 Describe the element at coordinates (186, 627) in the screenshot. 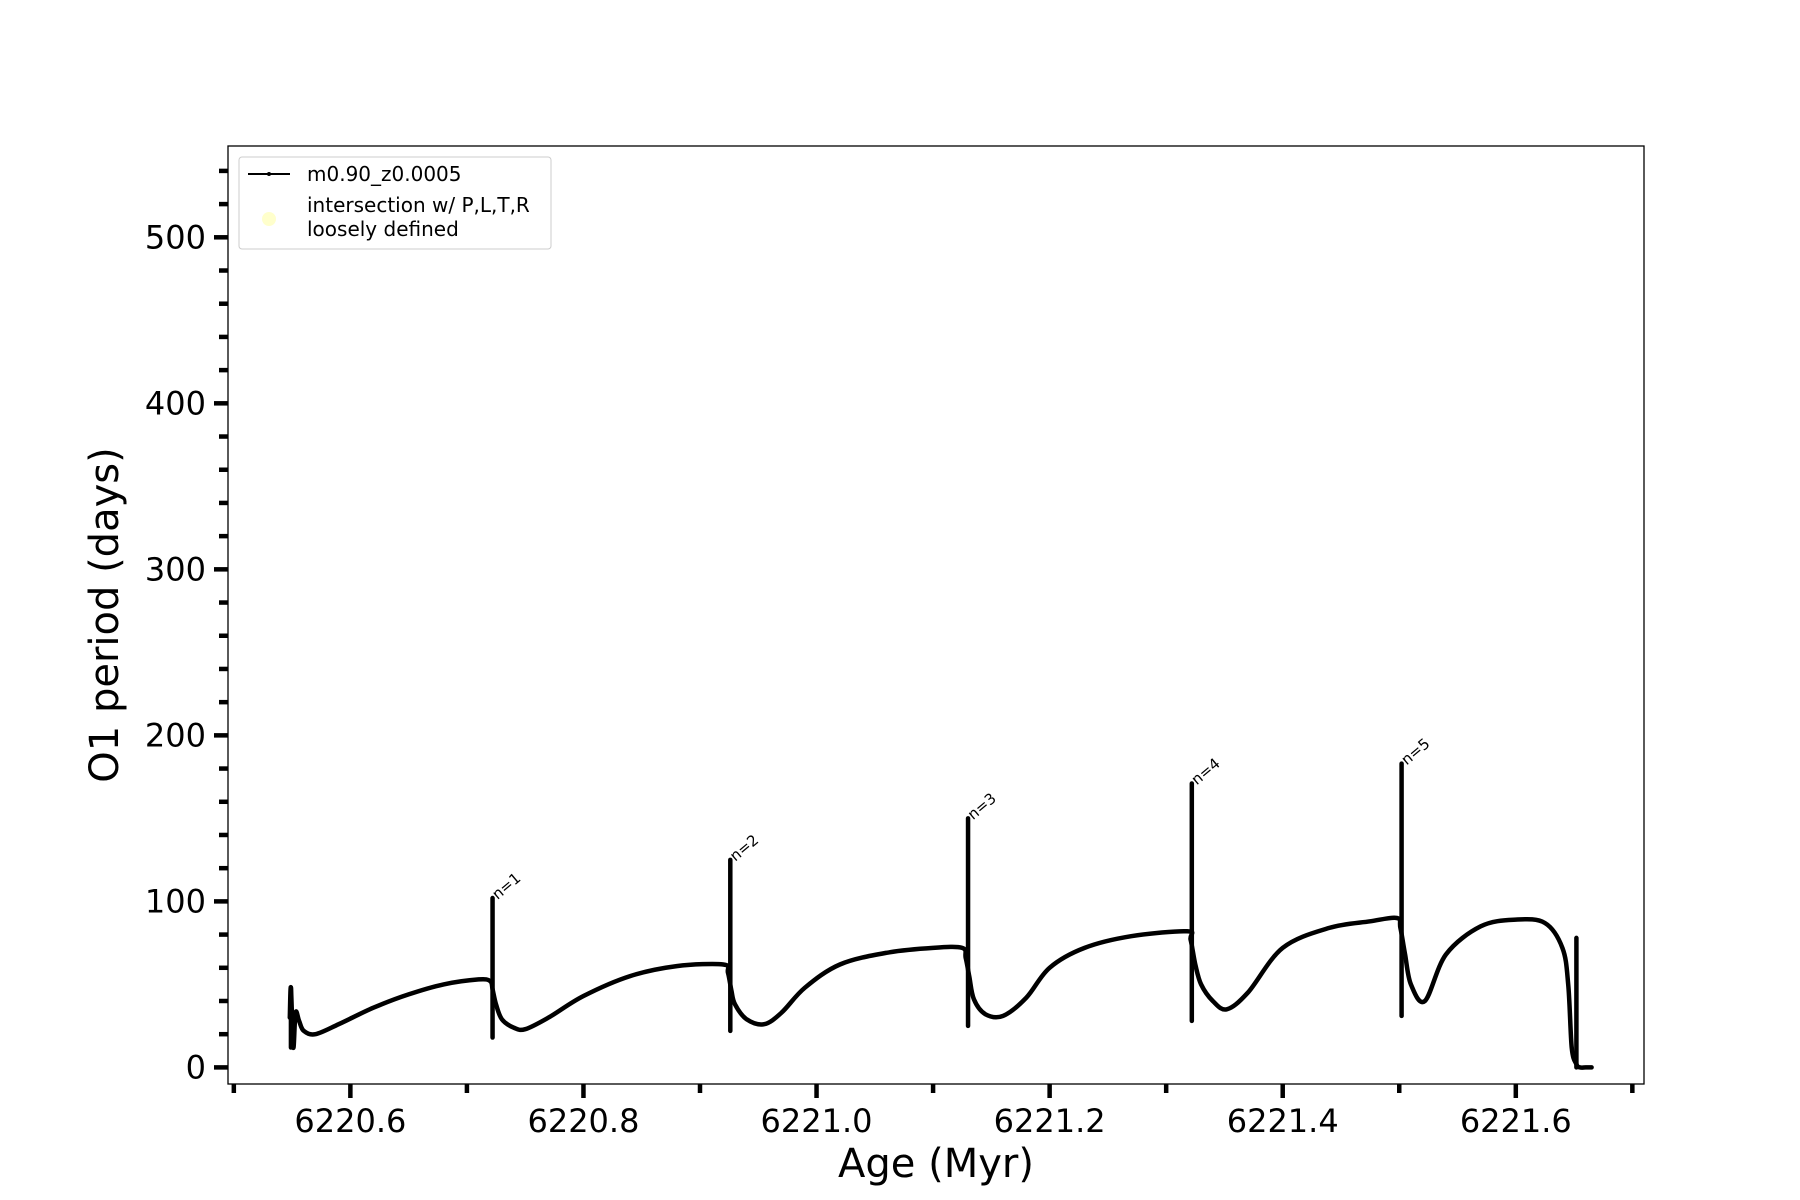

I see `y-axis: 0 100 200 300 400 500` at that location.